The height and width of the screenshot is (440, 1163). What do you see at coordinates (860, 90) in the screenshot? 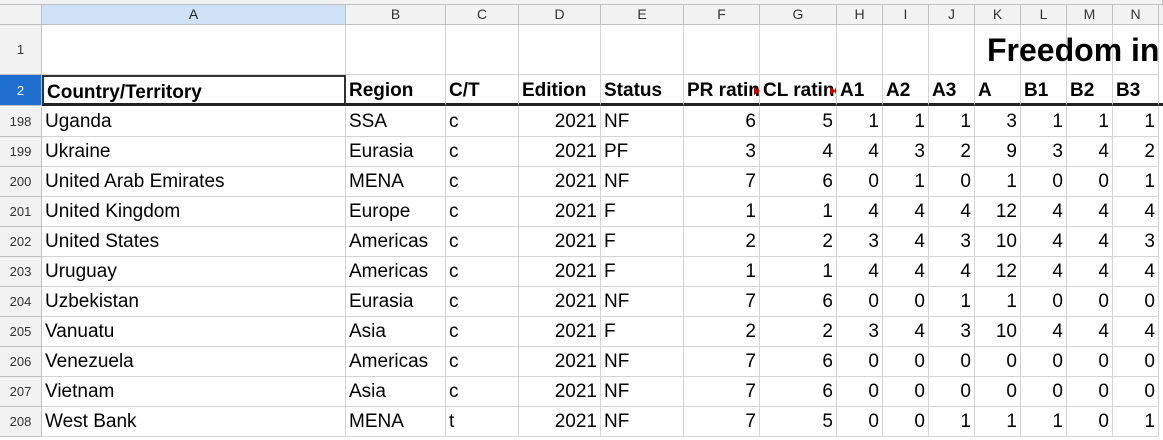
I see `column-title: A1` at bounding box center [860, 90].